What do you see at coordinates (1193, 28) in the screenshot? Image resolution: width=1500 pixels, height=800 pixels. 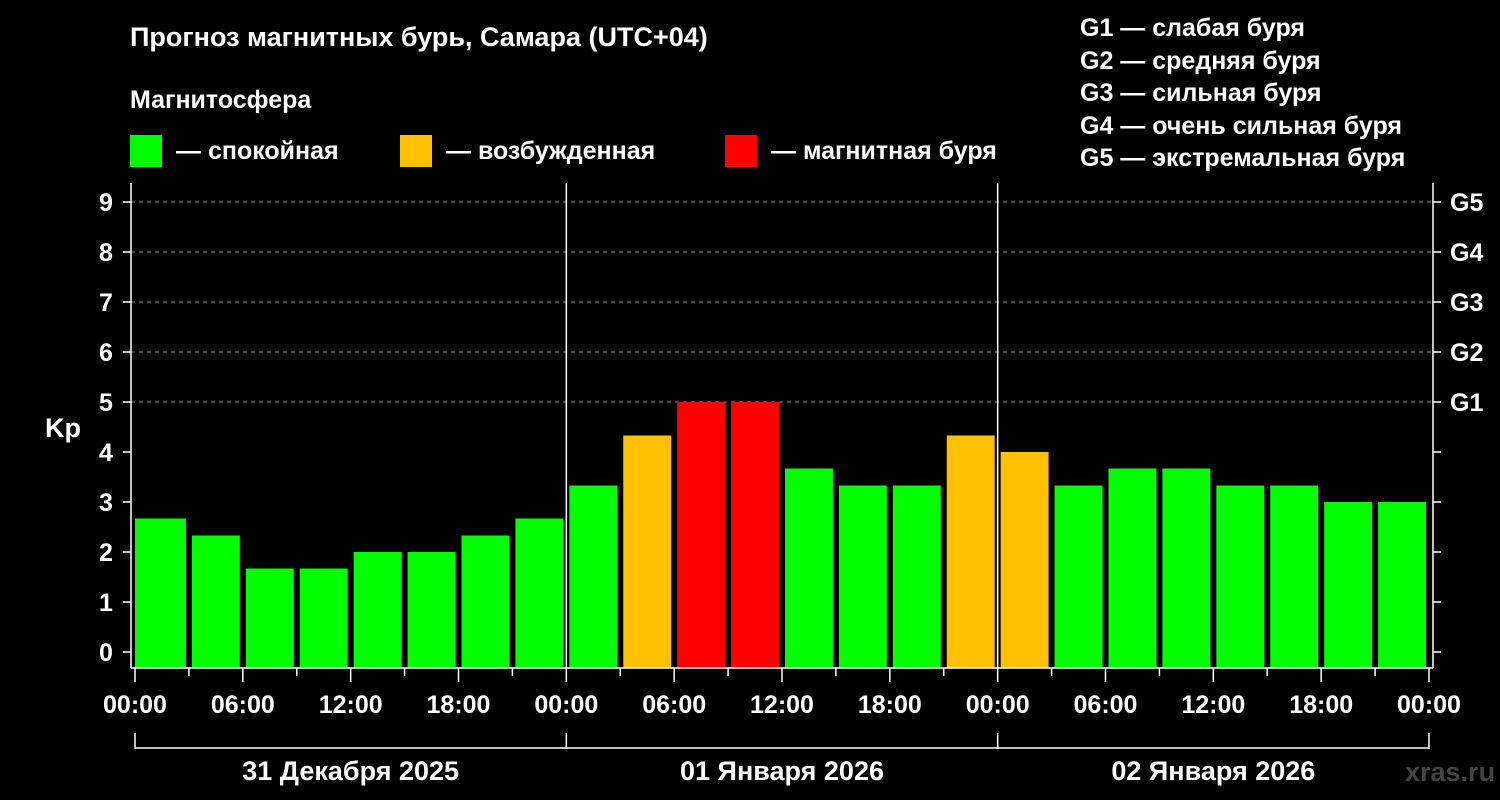 I see `g-legend-g1: G1 — слабая буря` at bounding box center [1193, 28].